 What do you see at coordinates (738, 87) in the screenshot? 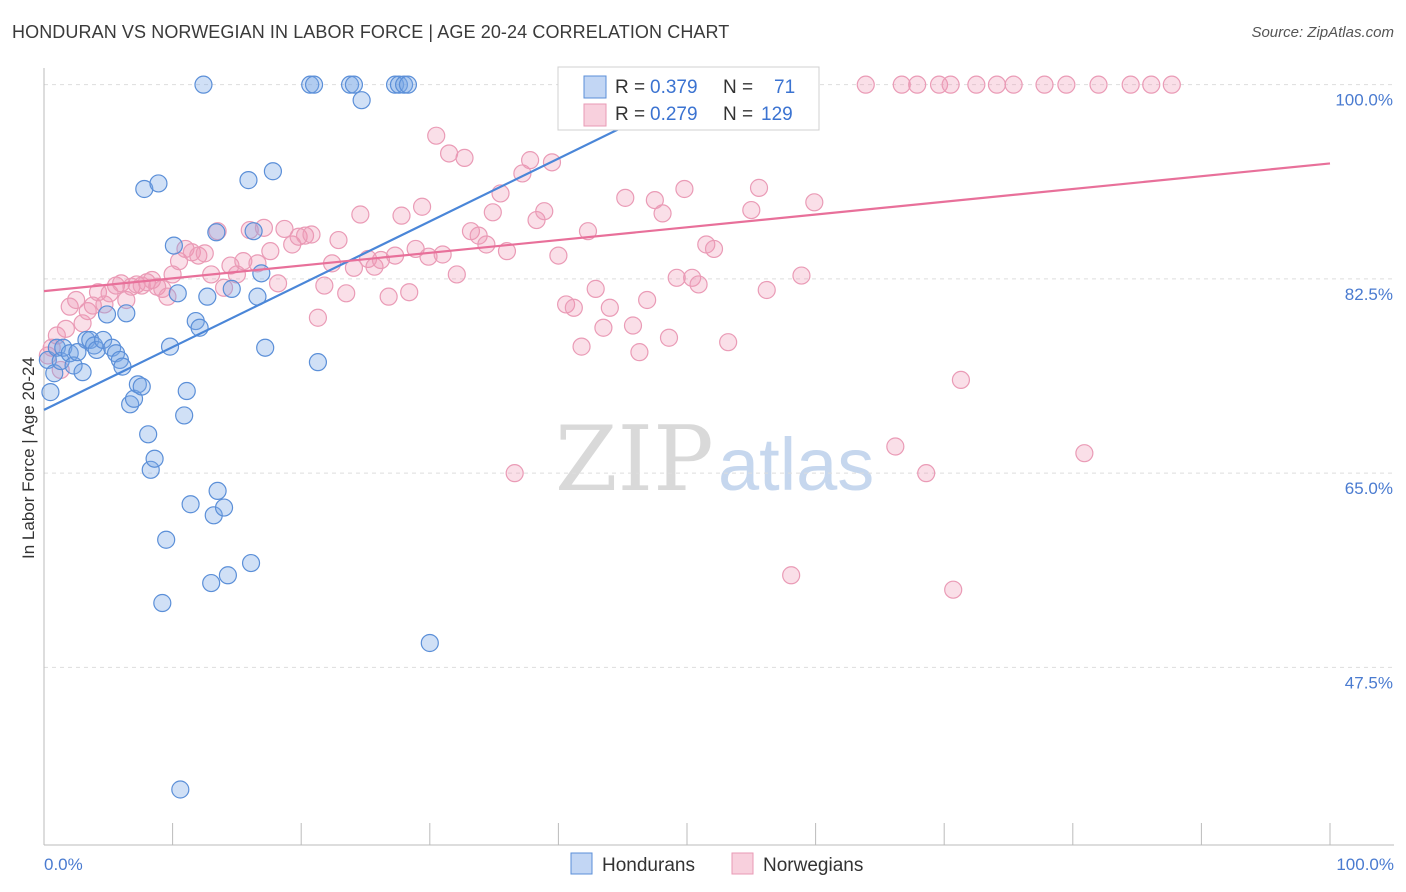
I see `legend-n-label-1: N =` at bounding box center [738, 87].